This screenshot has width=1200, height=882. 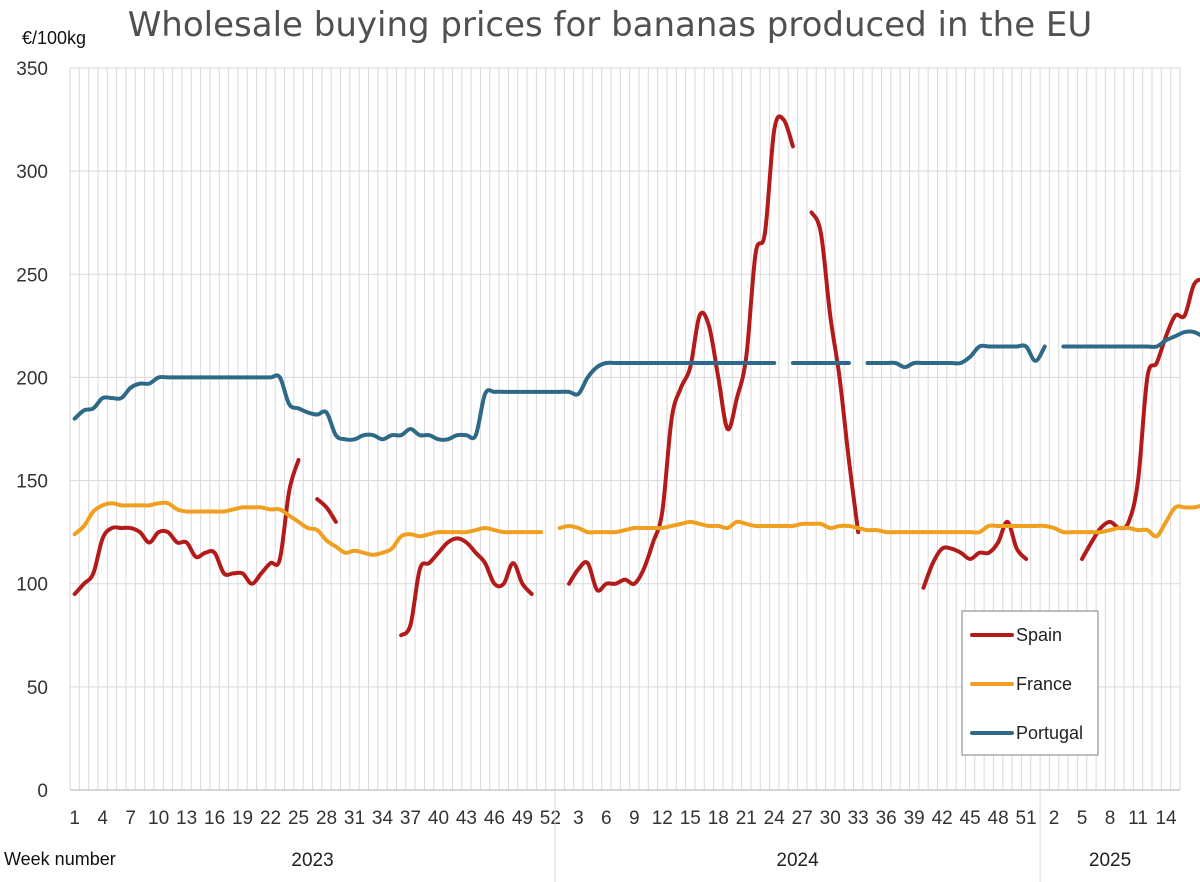 What do you see at coordinates (775, 818) in the screenshot?
I see `x-tick-label: 24` at bounding box center [775, 818].